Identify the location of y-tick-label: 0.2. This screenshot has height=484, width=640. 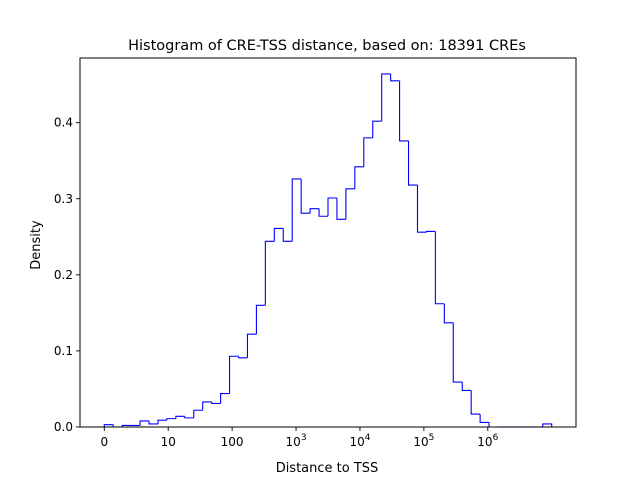
(63, 275).